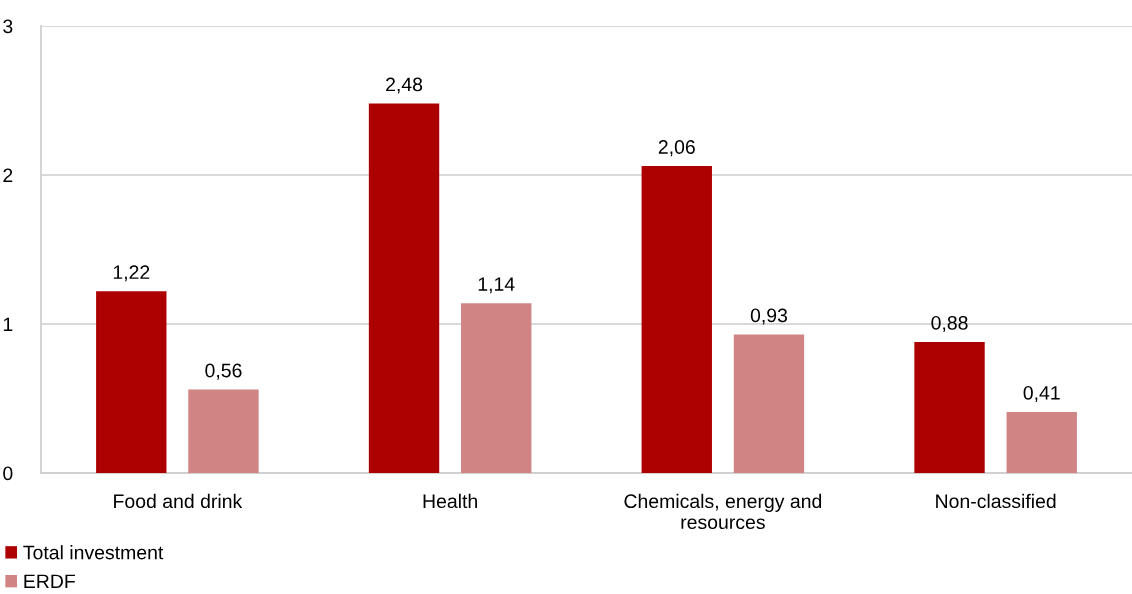  What do you see at coordinates (8, 26) in the screenshot?
I see `y-tick-label: 3` at bounding box center [8, 26].